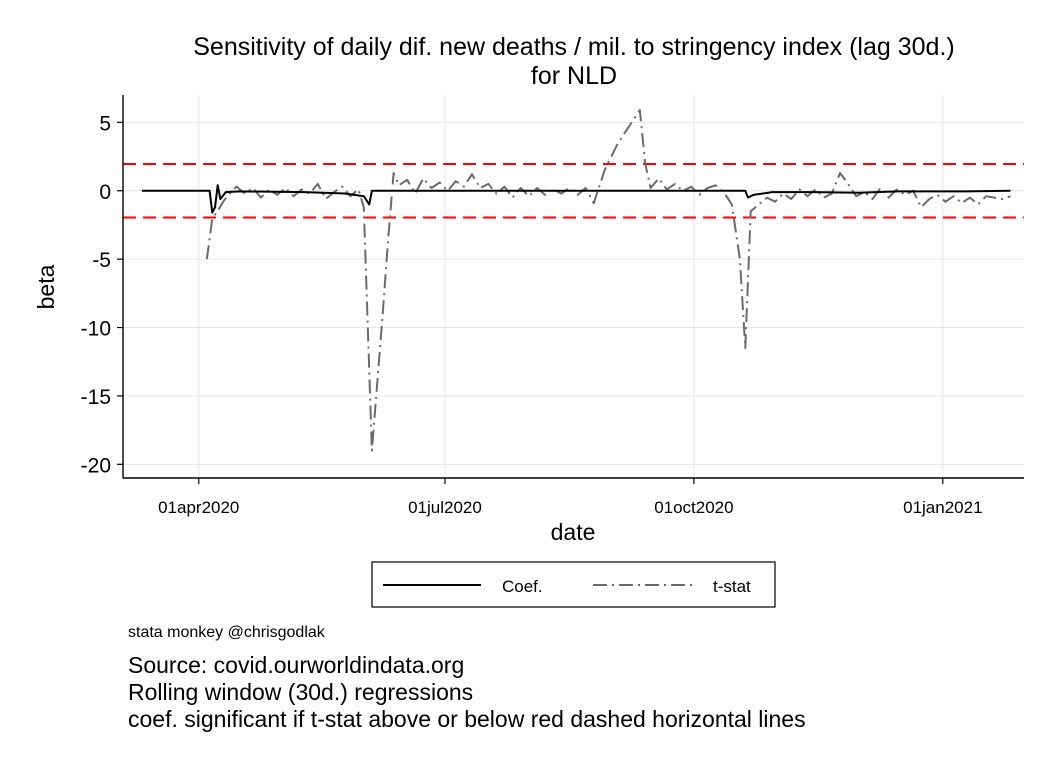 The width and height of the screenshot is (1051, 765). What do you see at coordinates (522, 586) in the screenshot?
I see `legend-label-coef: Coef.` at bounding box center [522, 586].